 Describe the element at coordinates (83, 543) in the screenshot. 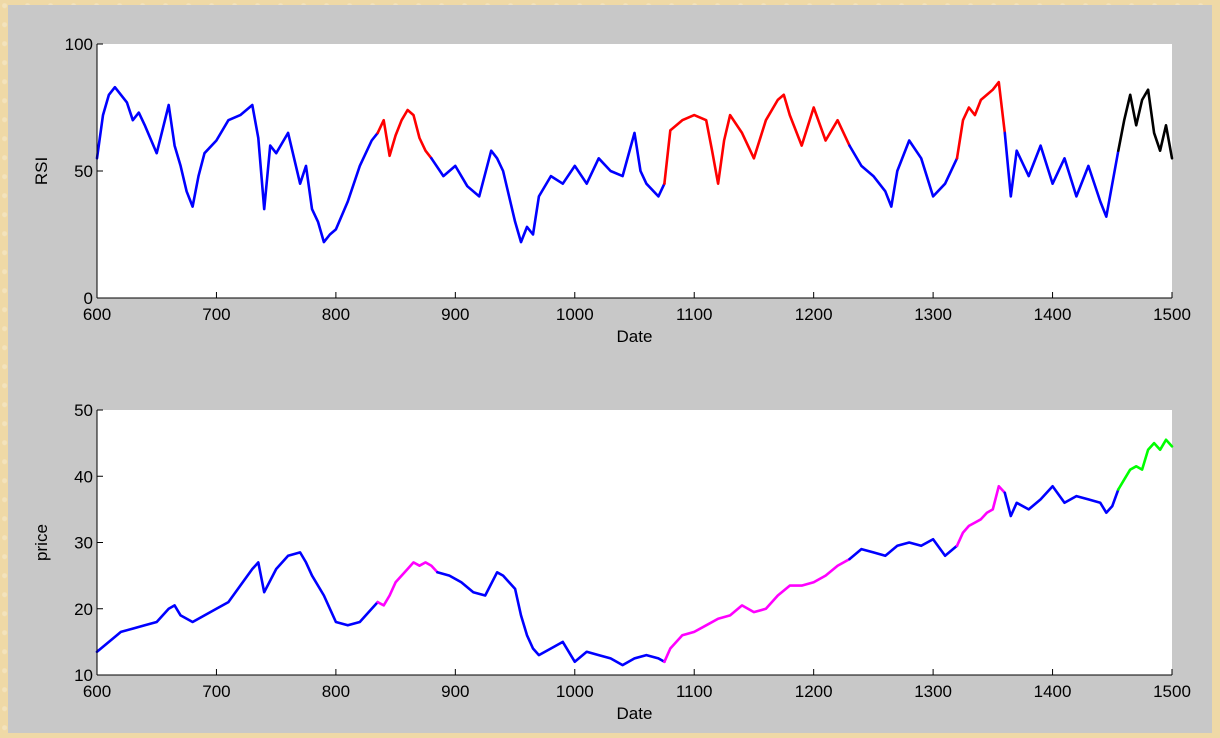

I see `y-tick-label: 30` at that location.